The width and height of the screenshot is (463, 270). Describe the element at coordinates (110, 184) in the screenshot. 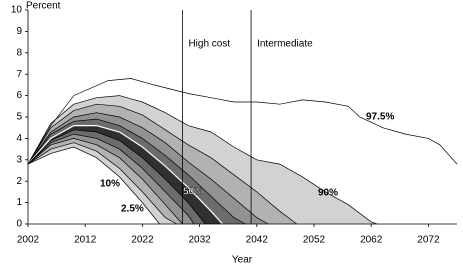

I see `series-label: 10%` at that location.